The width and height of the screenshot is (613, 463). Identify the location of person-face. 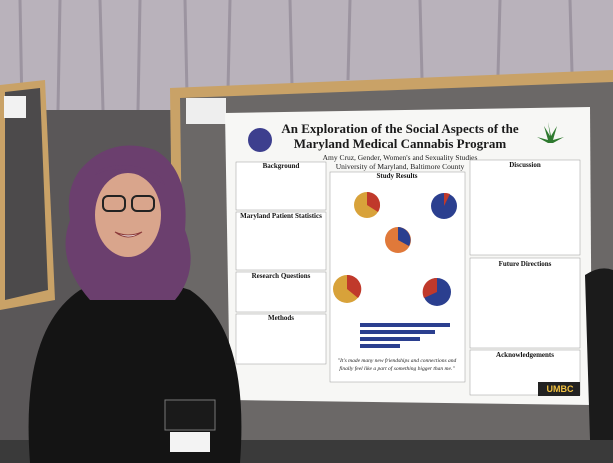
(128, 215).